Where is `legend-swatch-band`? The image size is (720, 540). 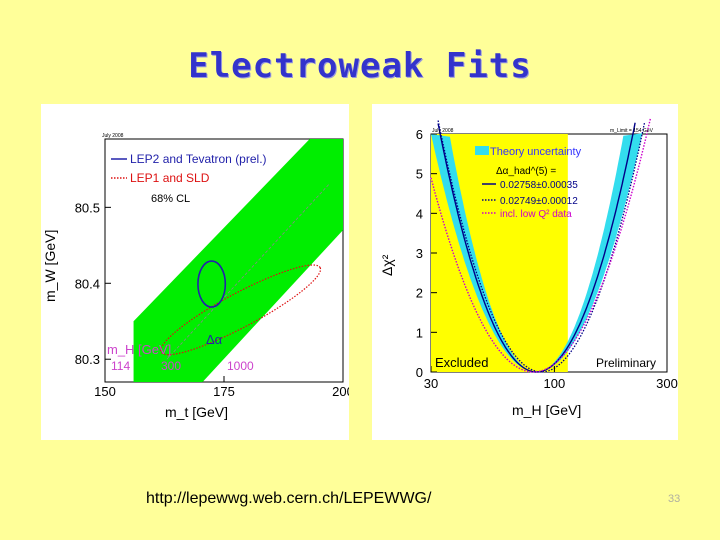
legend-swatch-band is located at coordinates (482, 150).